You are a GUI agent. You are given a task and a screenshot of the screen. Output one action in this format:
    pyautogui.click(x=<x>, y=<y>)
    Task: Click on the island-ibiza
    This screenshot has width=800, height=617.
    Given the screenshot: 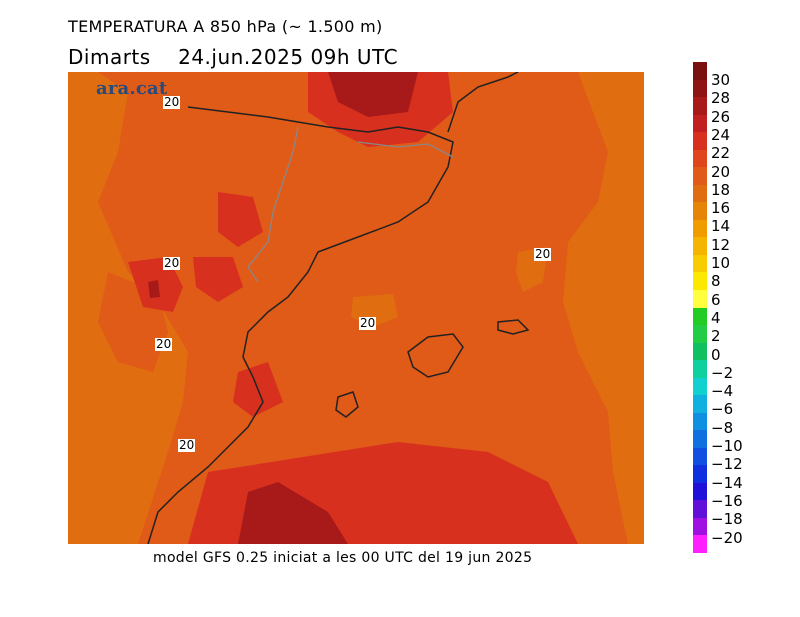 What is the action you would take?
    pyautogui.click(x=347, y=404)
    